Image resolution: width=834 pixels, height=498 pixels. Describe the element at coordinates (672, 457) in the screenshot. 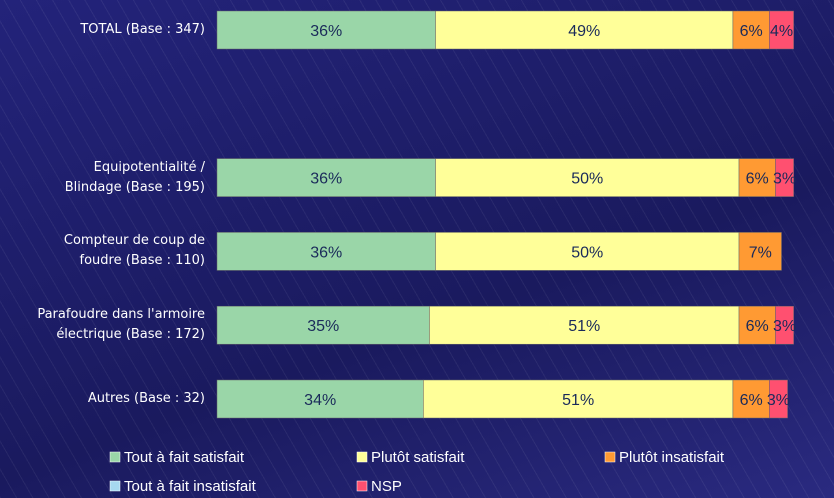

I see `legend-label: Plutôt insatisfait` at that location.